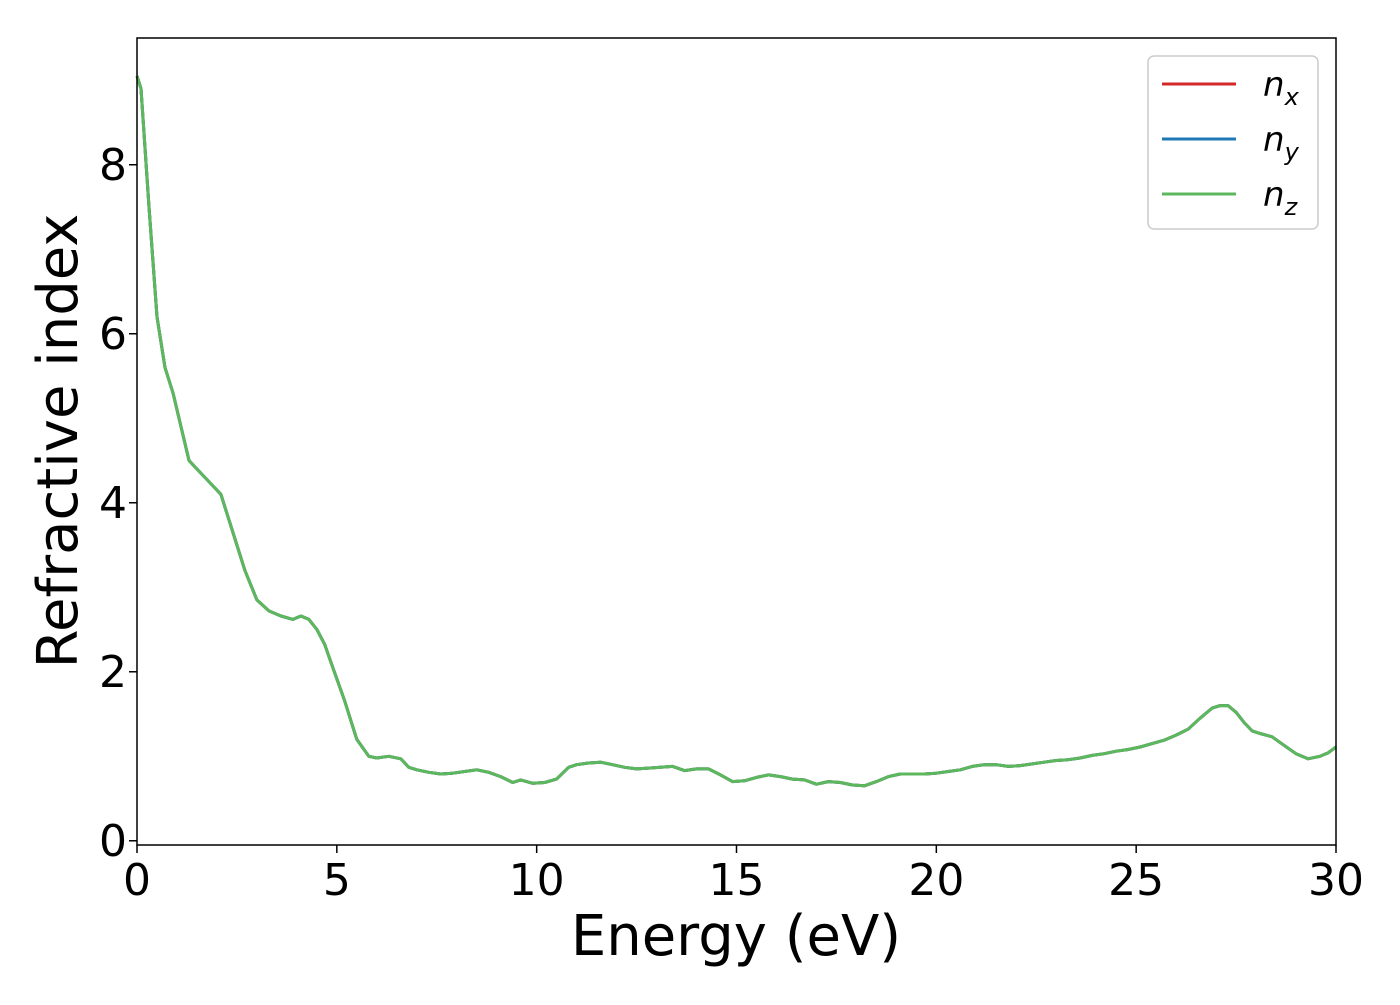 The height and width of the screenshot is (1005, 1400). What do you see at coordinates (936, 880) in the screenshot?
I see `x-tick-label: 20` at bounding box center [936, 880].